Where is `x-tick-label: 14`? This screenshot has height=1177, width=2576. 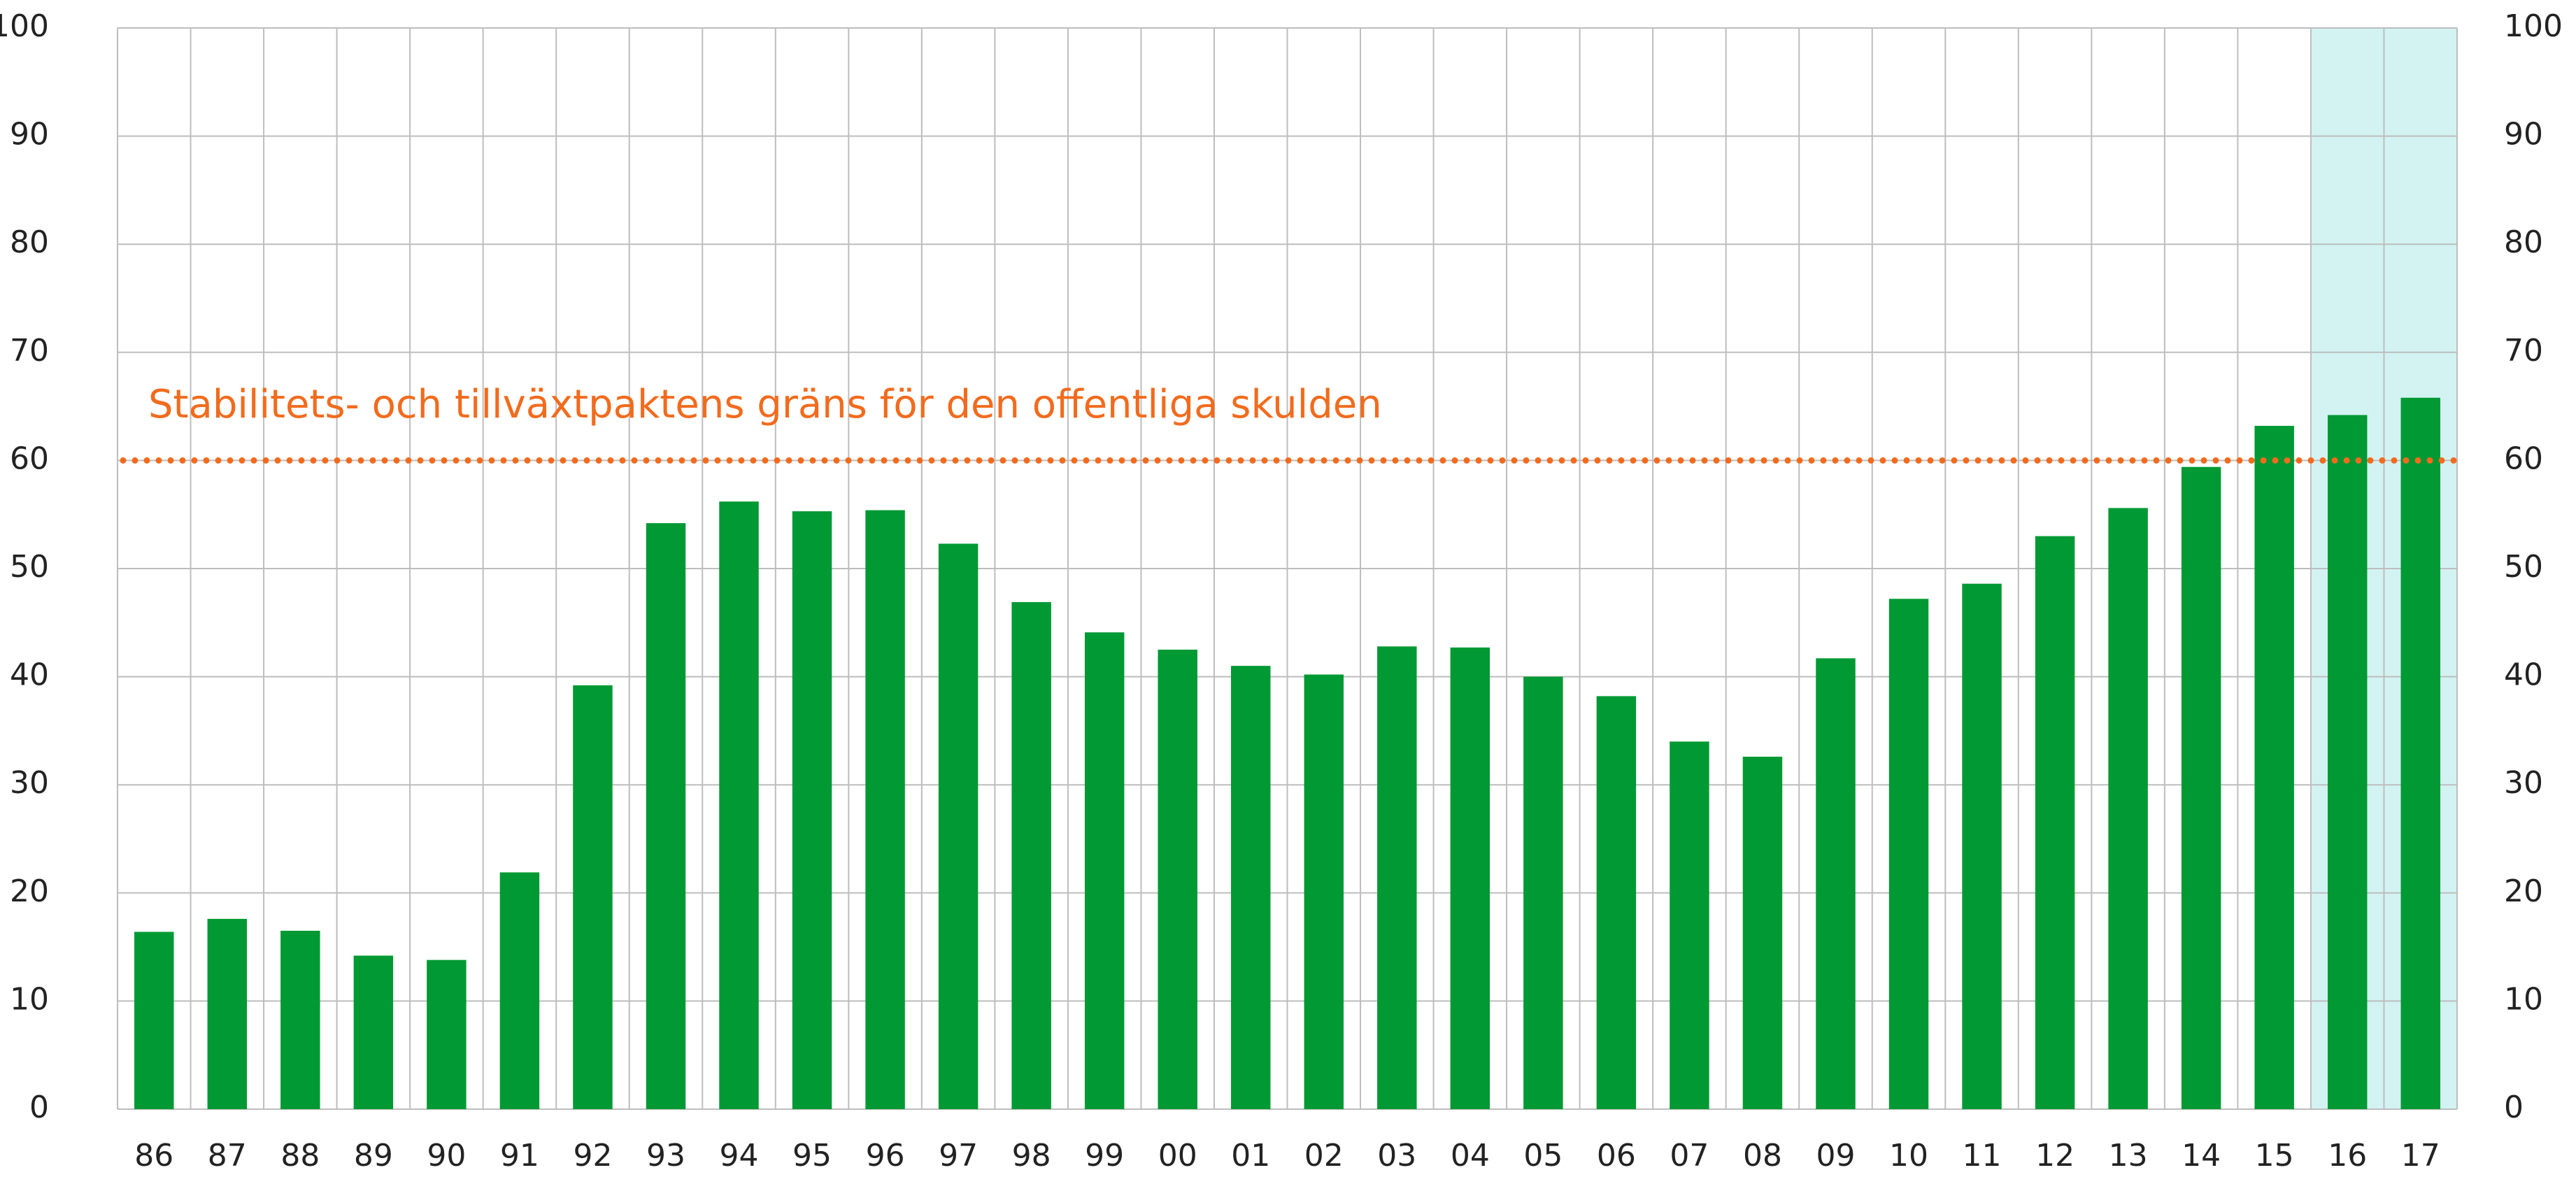
x-tick-label: 14 is located at coordinates (2201, 1156).